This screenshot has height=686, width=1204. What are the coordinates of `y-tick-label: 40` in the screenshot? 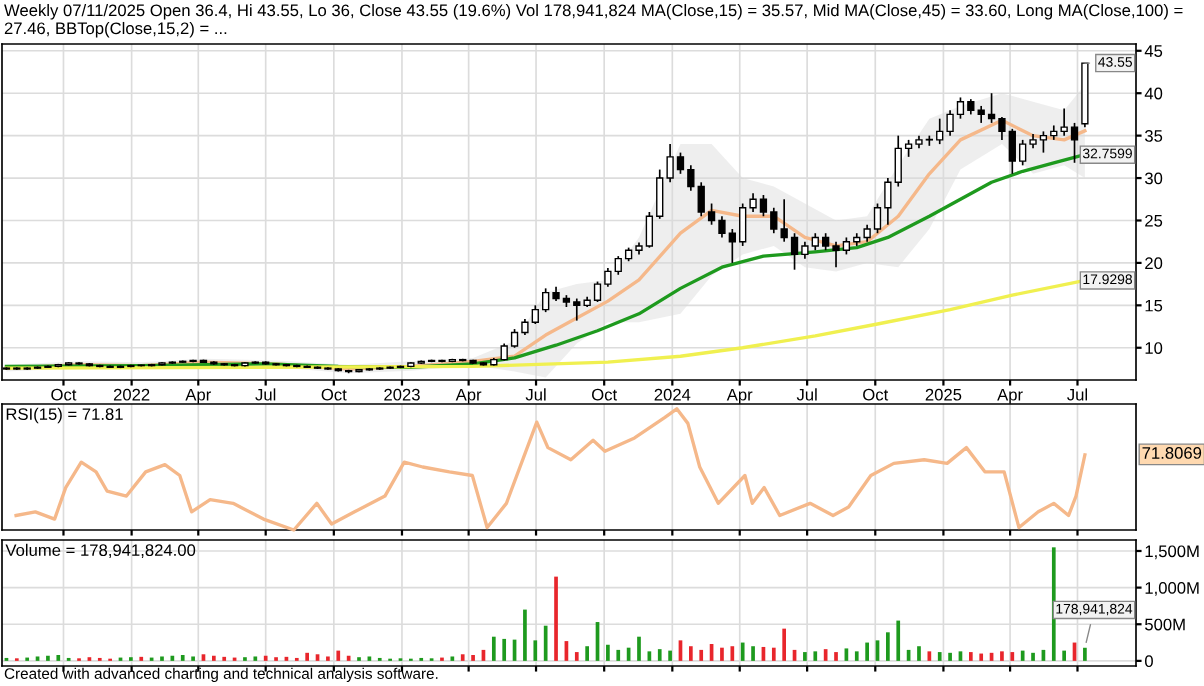 It's located at (1153, 93).